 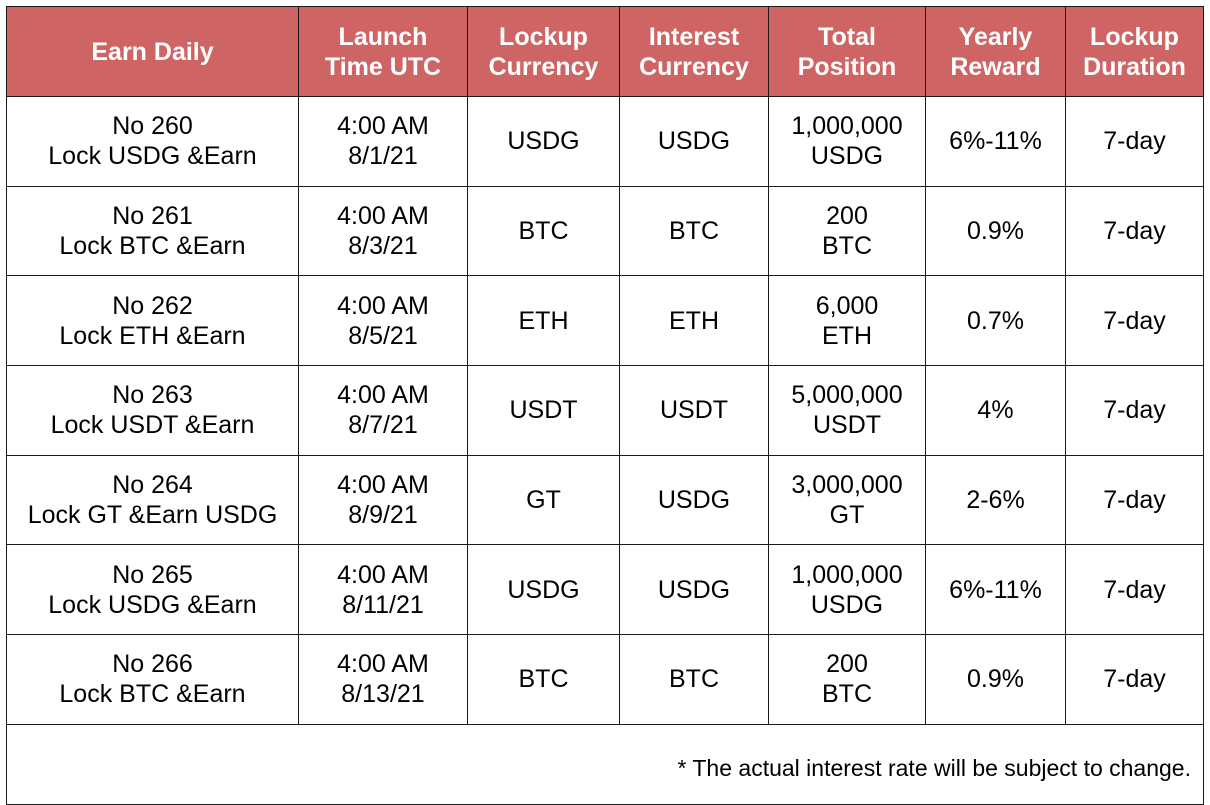 What do you see at coordinates (152, 410) in the screenshot?
I see `earn-name-cell: No 263 Lock USDT &Earn` at bounding box center [152, 410].